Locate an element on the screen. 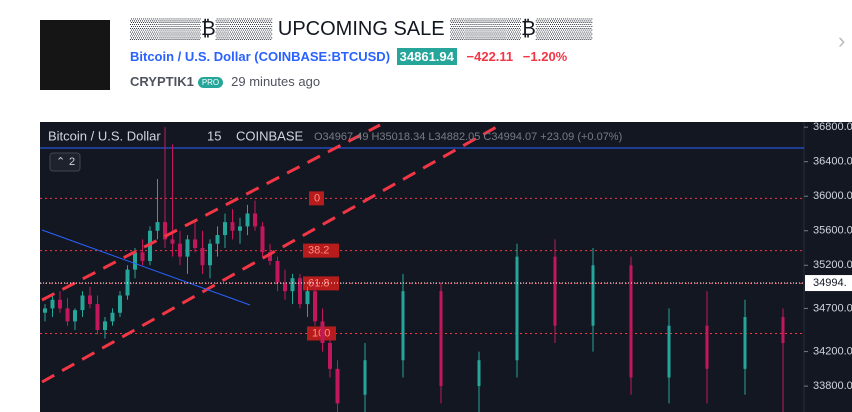 The image size is (852, 412). change-pct: −1.20% is located at coordinates (545, 56).